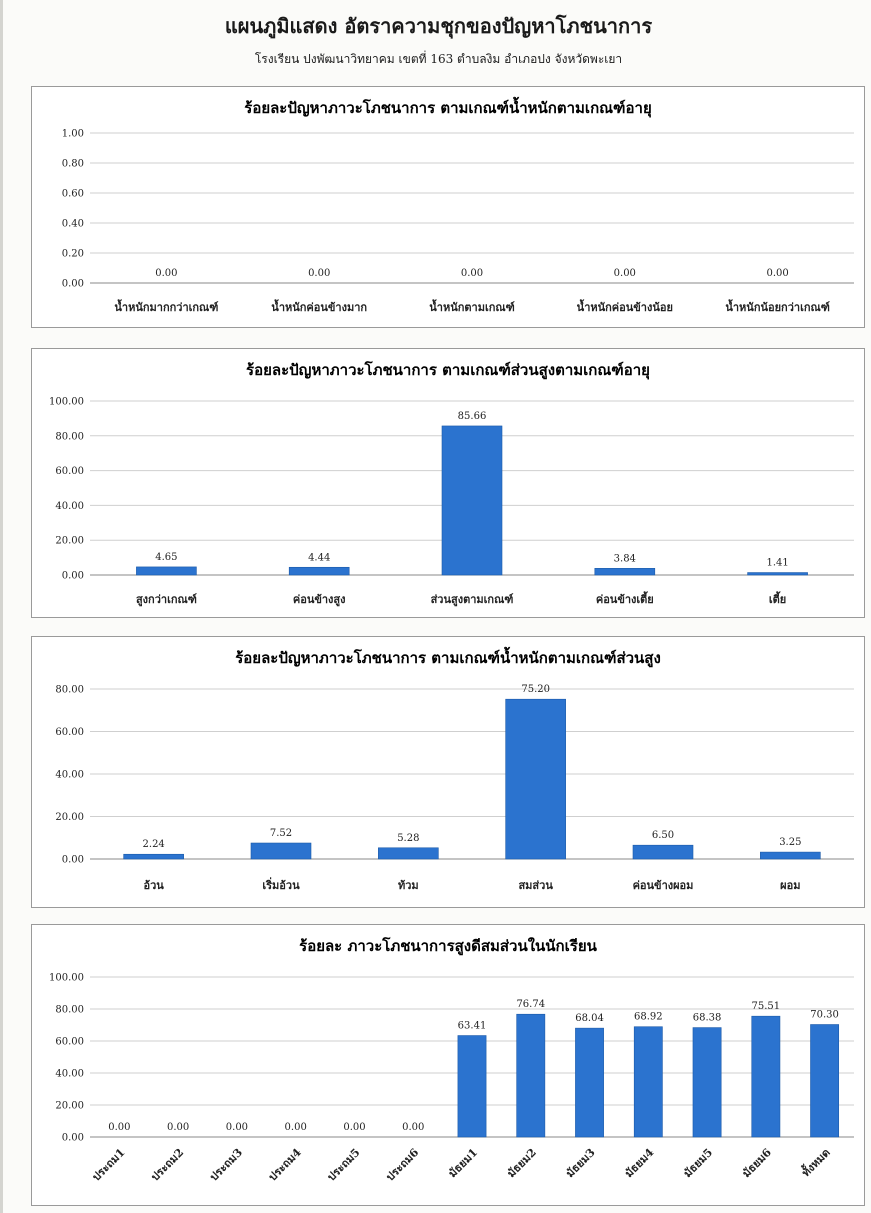  Describe the element at coordinates (73, 134) in the screenshot. I see `y-tick-label: 1.00` at that location.